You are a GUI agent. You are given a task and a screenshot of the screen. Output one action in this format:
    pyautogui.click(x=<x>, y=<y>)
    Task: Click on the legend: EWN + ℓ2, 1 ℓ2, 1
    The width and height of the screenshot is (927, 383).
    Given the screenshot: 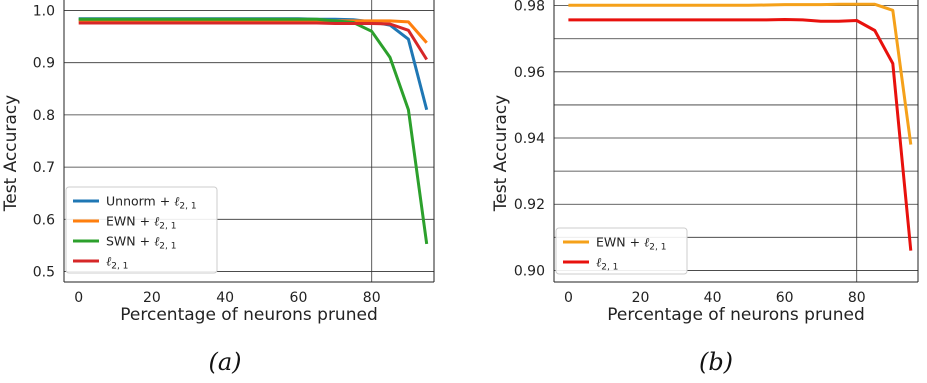 What is the action you would take?
    pyautogui.click(x=621, y=251)
    